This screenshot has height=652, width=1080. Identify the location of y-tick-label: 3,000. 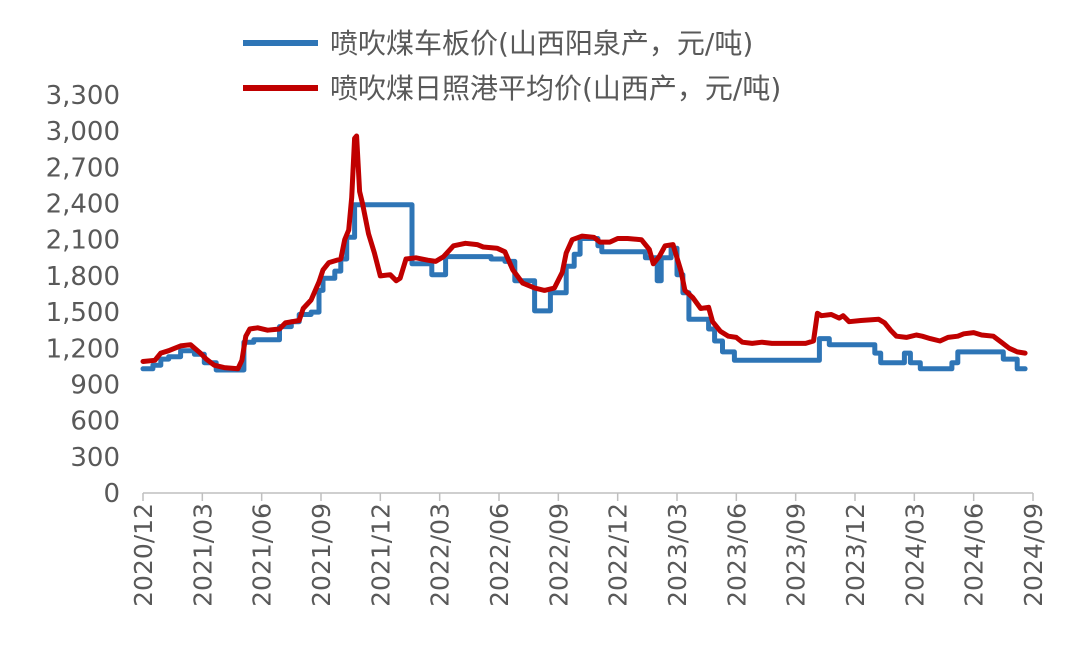
(83, 132).